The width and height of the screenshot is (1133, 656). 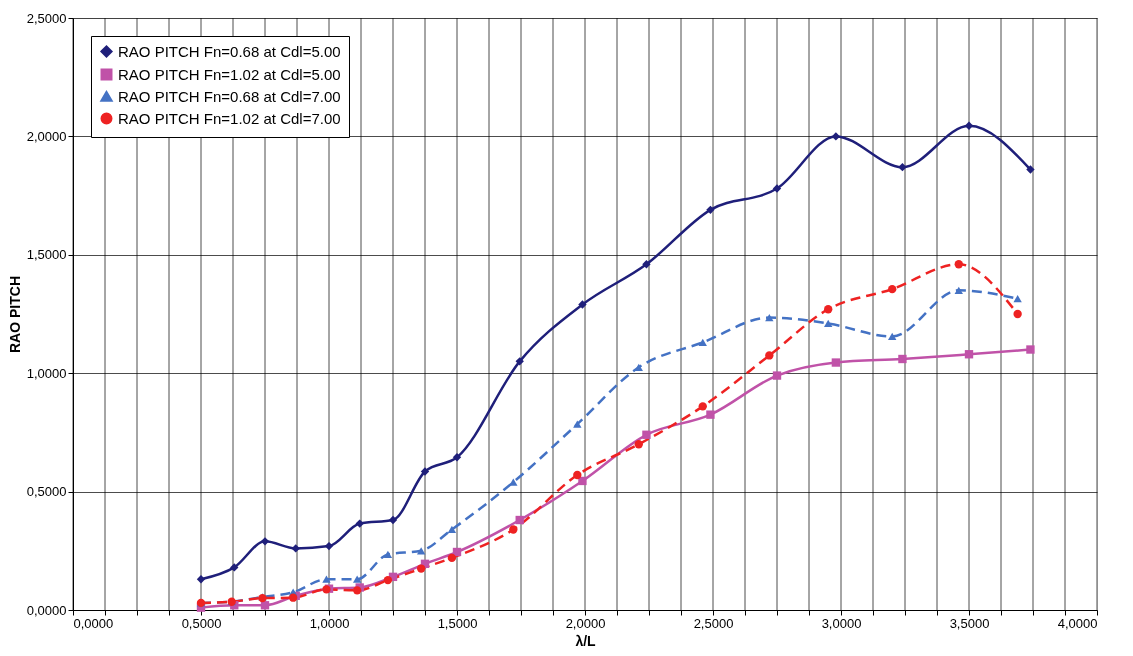 What do you see at coordinates (329, 623) in the screenshot?
I see `x-tick-label: 1,0000` at bounding box center [329, 623].